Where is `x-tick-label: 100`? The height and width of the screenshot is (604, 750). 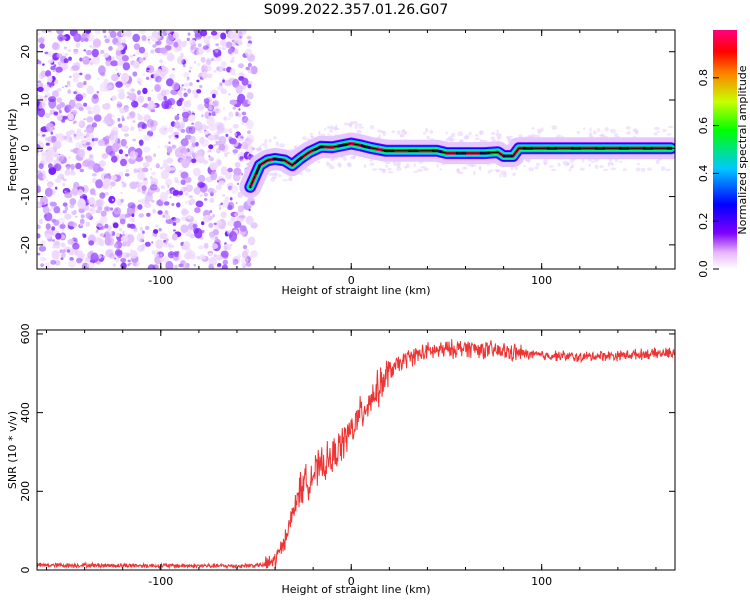 x-tick-label: 100 is located at coordinates (541, 280).